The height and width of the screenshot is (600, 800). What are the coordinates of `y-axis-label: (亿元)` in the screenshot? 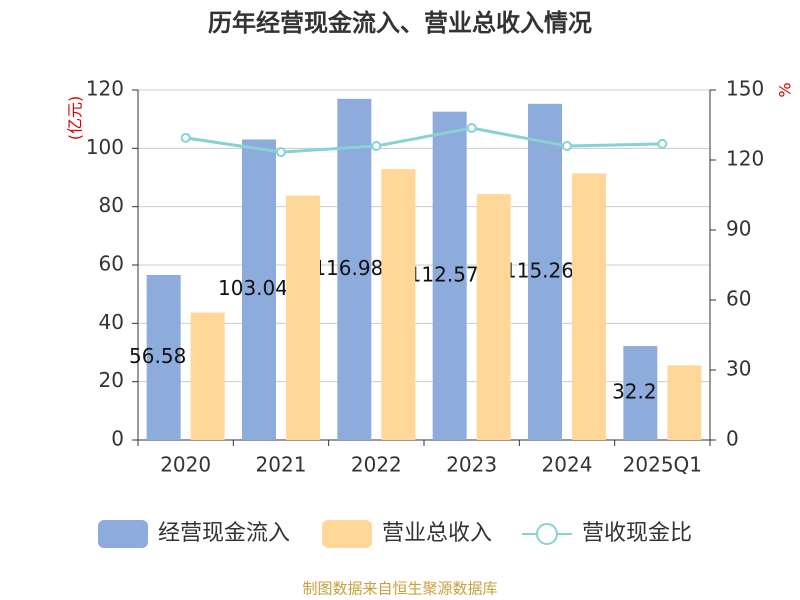 It's located at (75, 118).